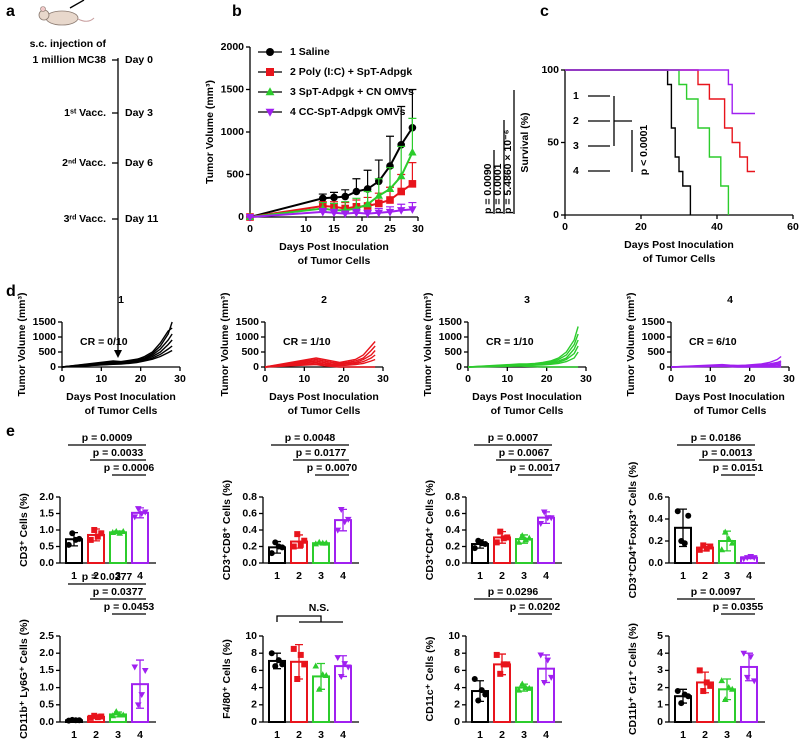 The width and height of the screenshot is (799, 743). I want to click on y-axis-label: CD11b⁺ Ly6G⁺ Cells (%), so click(24, 679).